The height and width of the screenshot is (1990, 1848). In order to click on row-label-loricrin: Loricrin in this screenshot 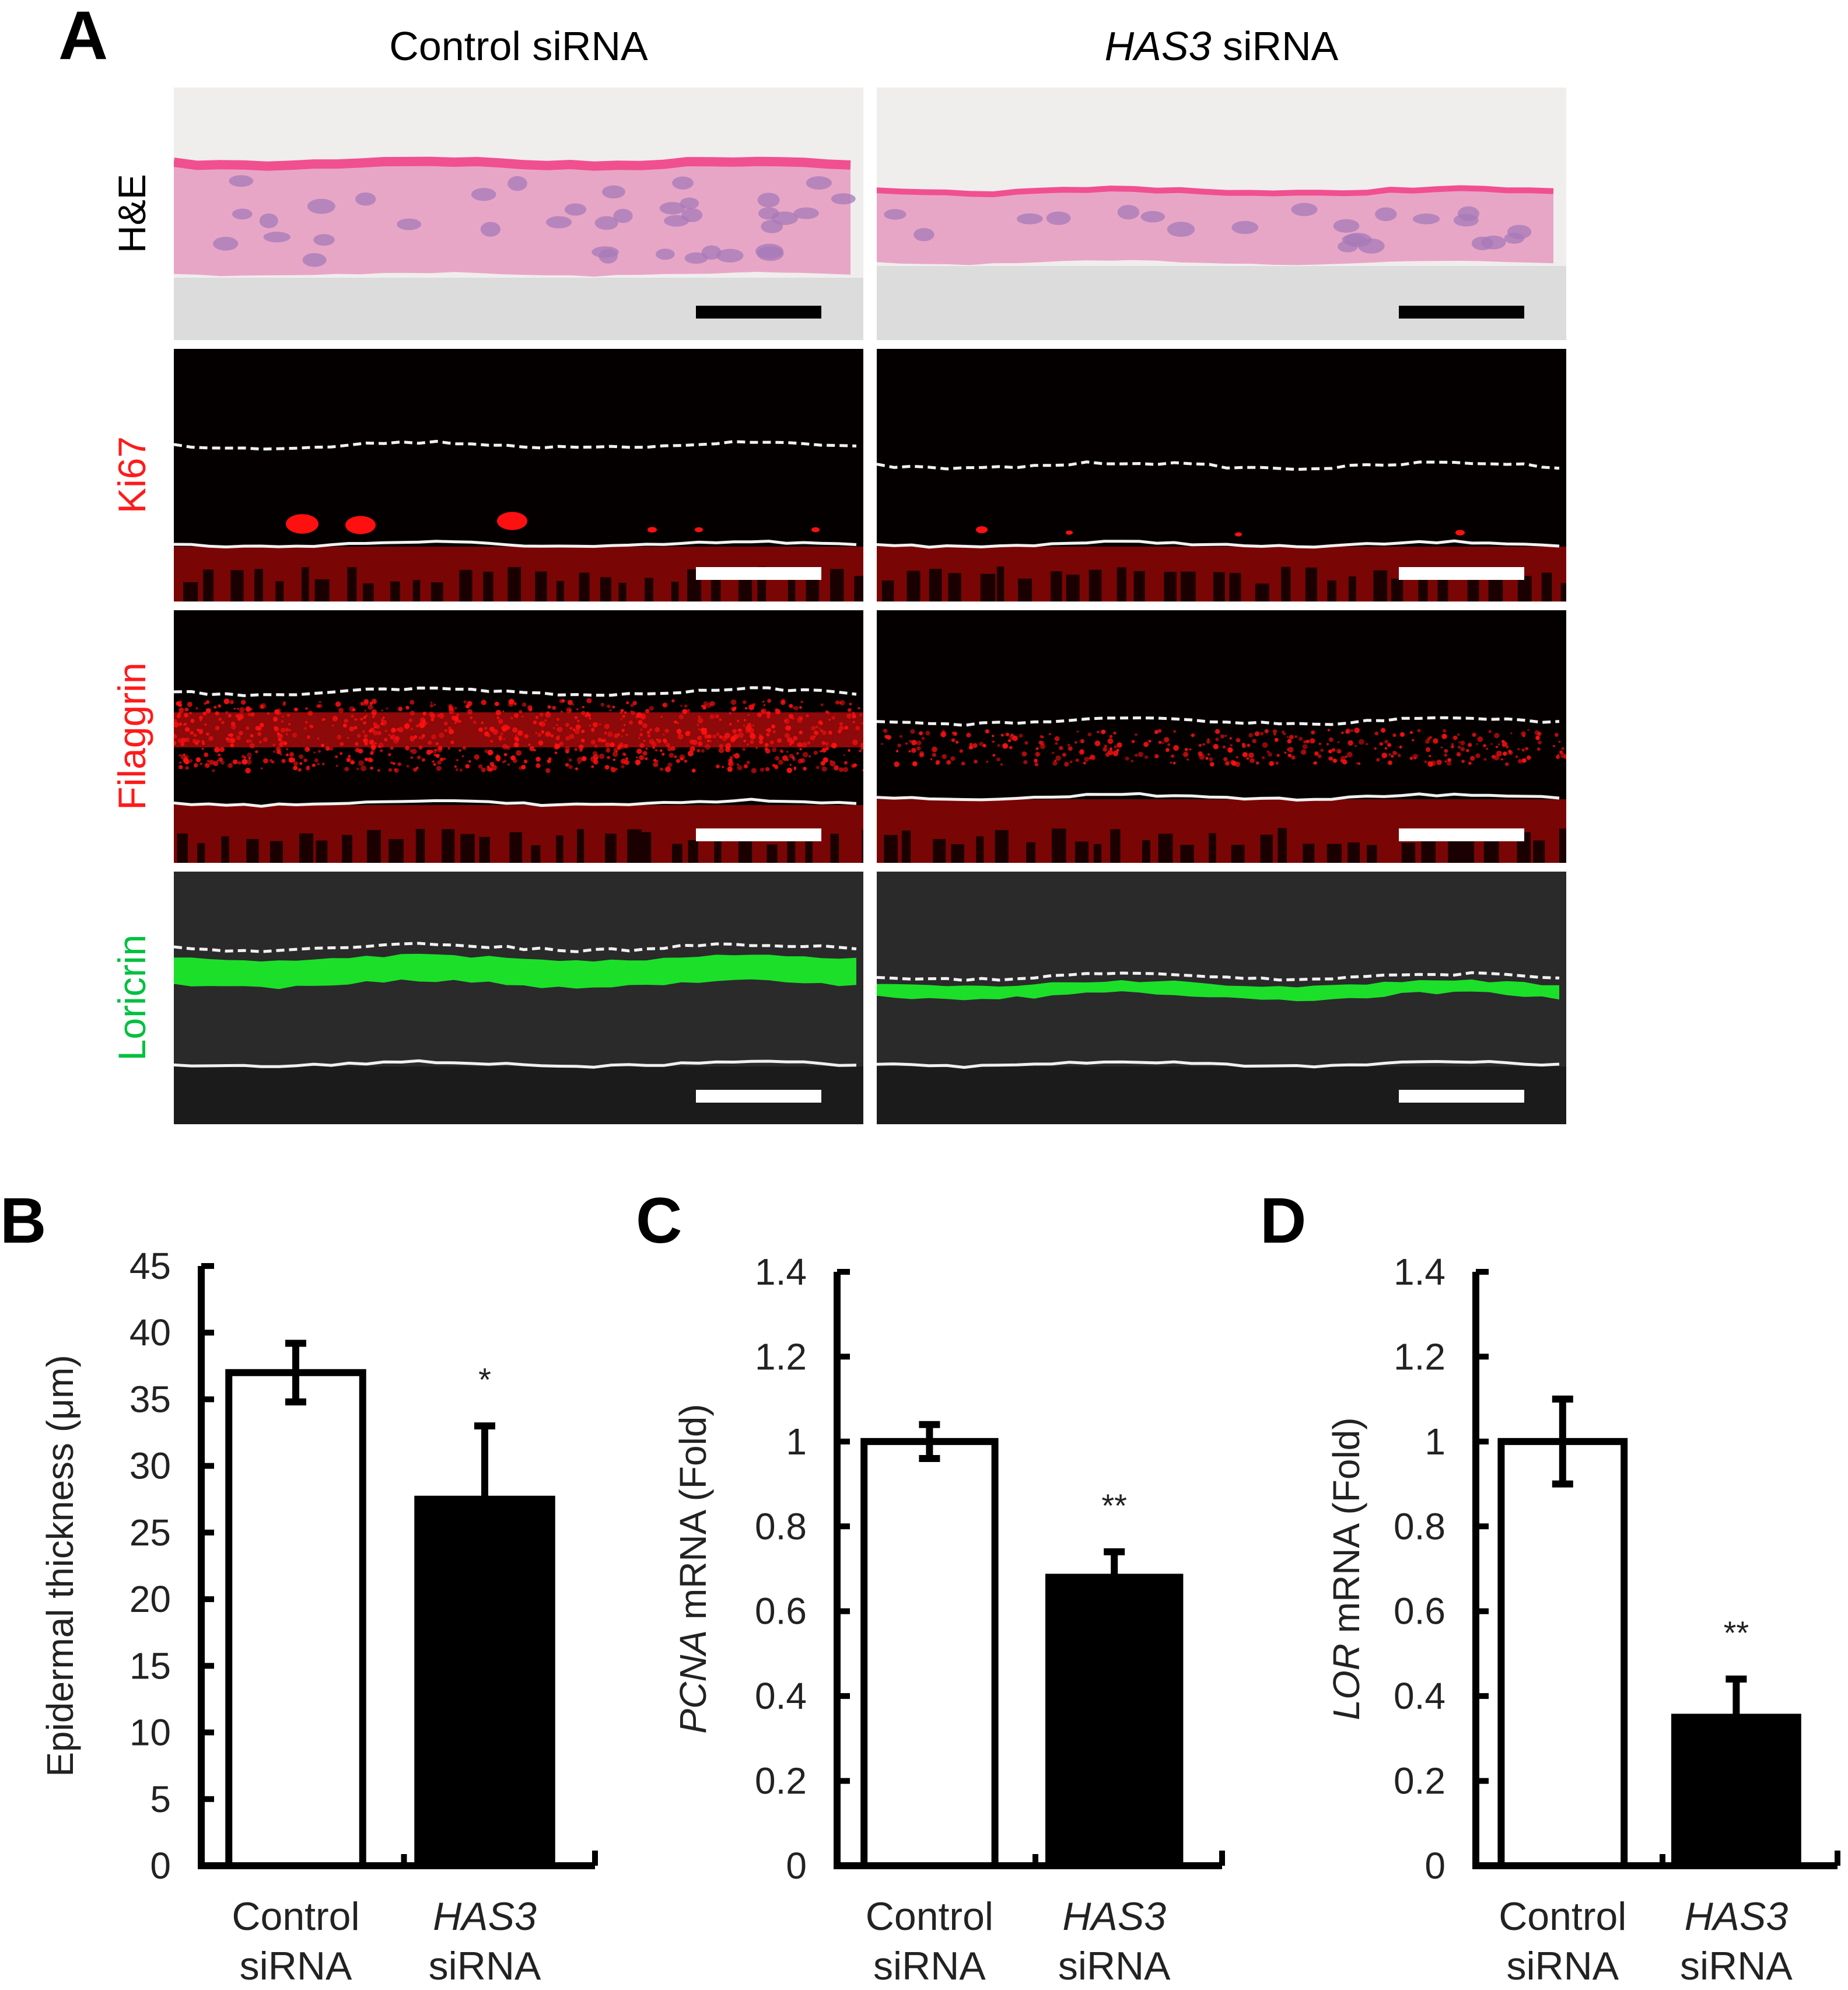, I will do `click(131, 998)`.